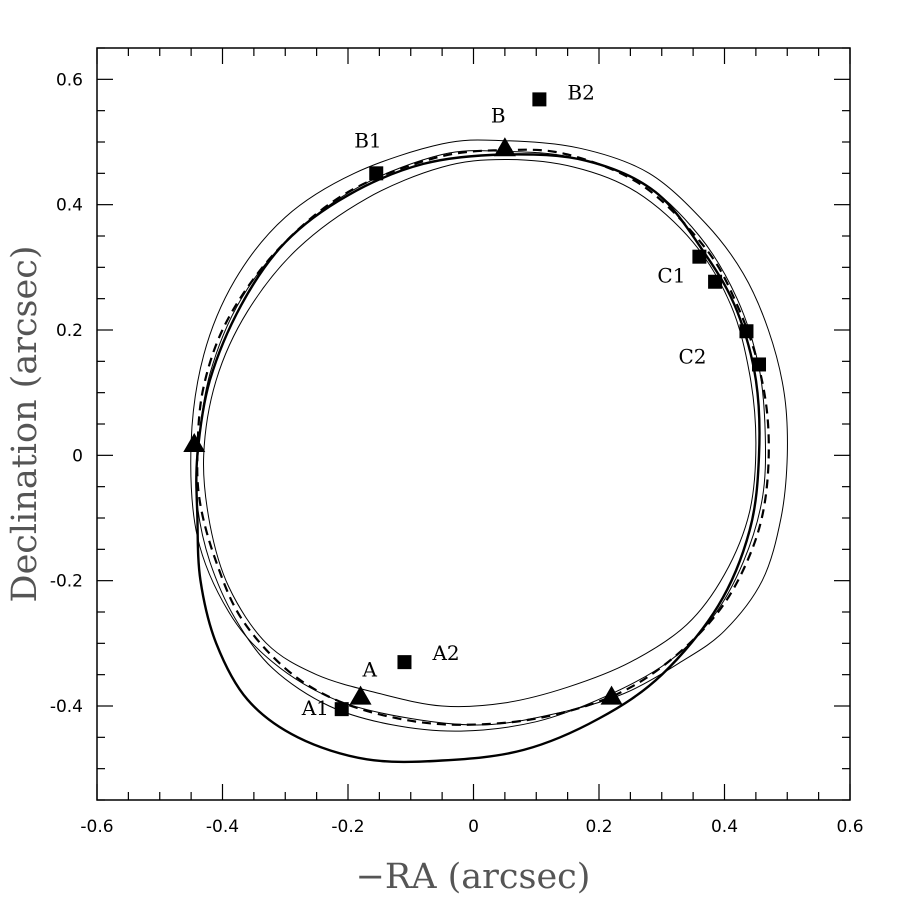 The height and width of the screenshot is (897, 897). I want to click on y-tick-label: 0.6, so click(69, 80).